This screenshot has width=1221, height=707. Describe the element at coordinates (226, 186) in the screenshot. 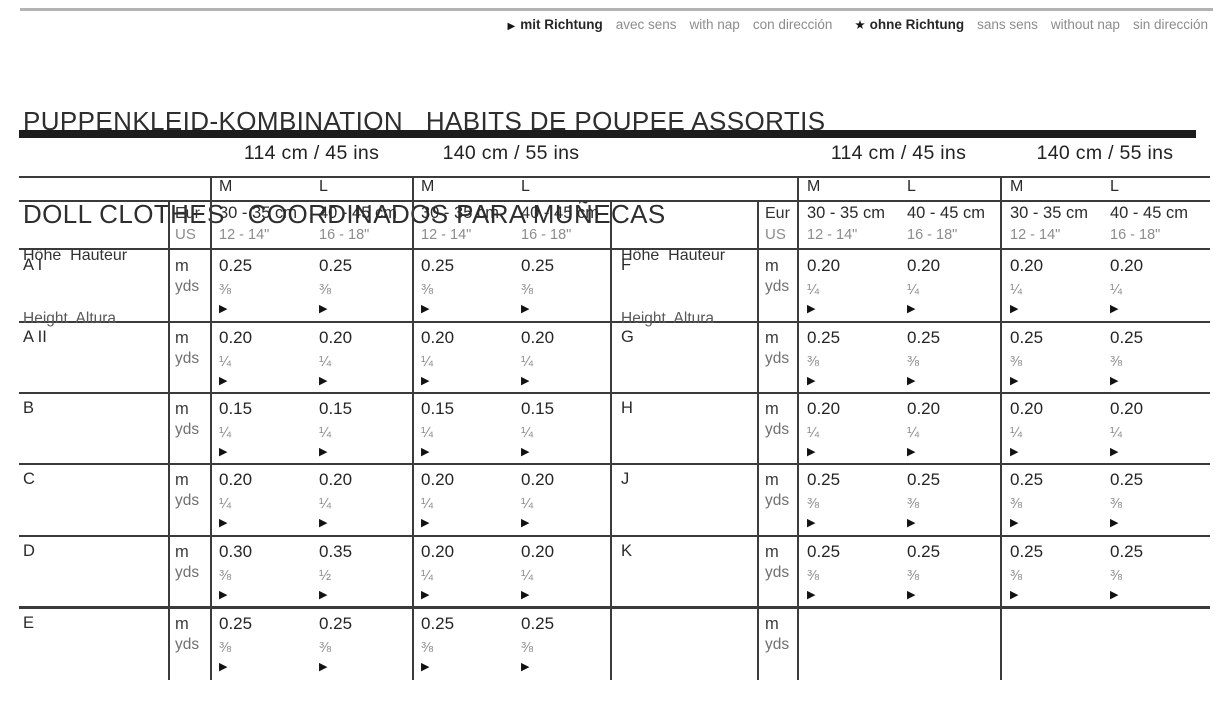

I see `size-label: M` at that location.